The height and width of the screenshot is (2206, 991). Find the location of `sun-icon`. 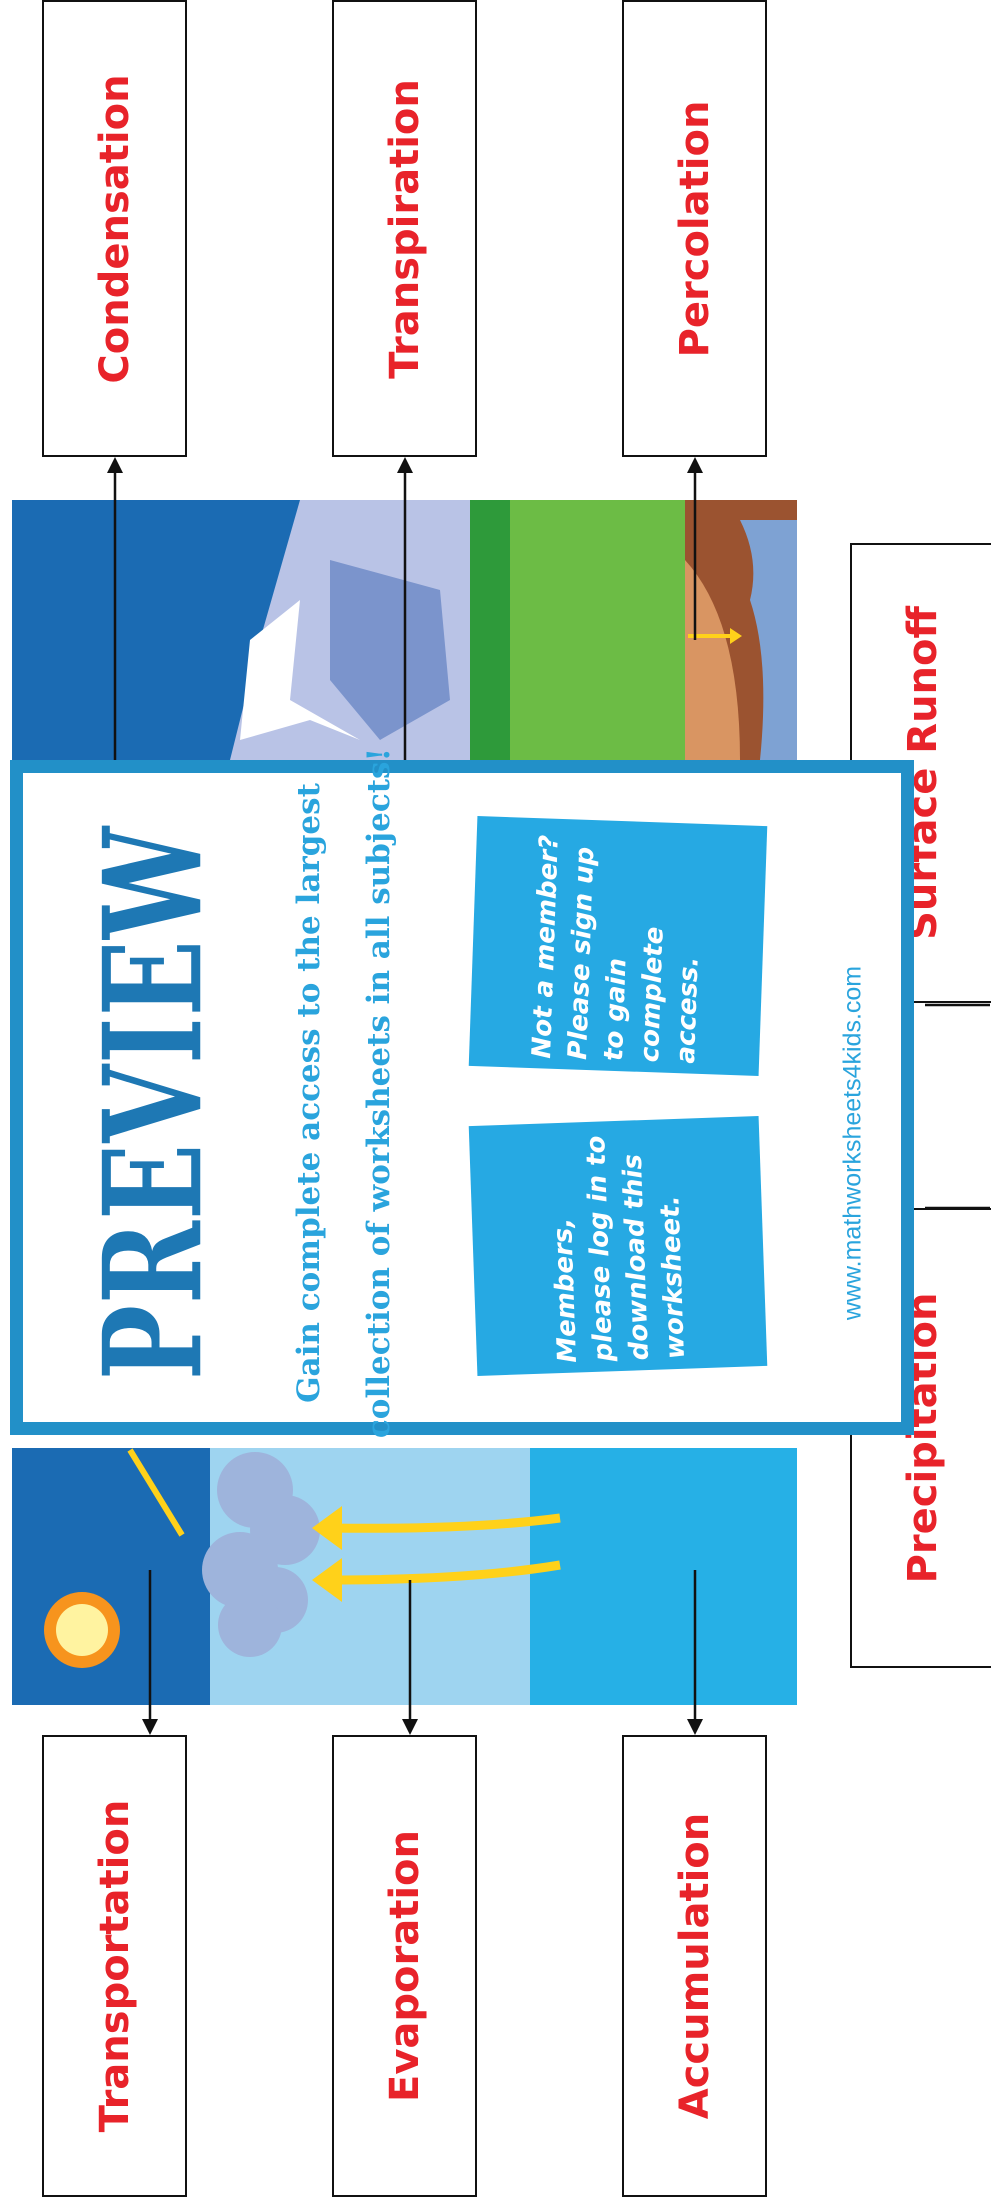

sun-icon is located at coordinates (82, 1630).